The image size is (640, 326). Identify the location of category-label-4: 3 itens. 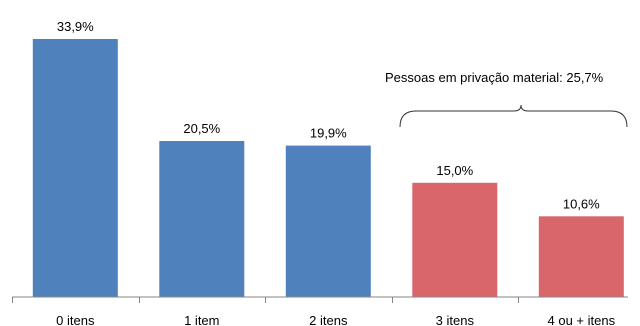
(455, 319).